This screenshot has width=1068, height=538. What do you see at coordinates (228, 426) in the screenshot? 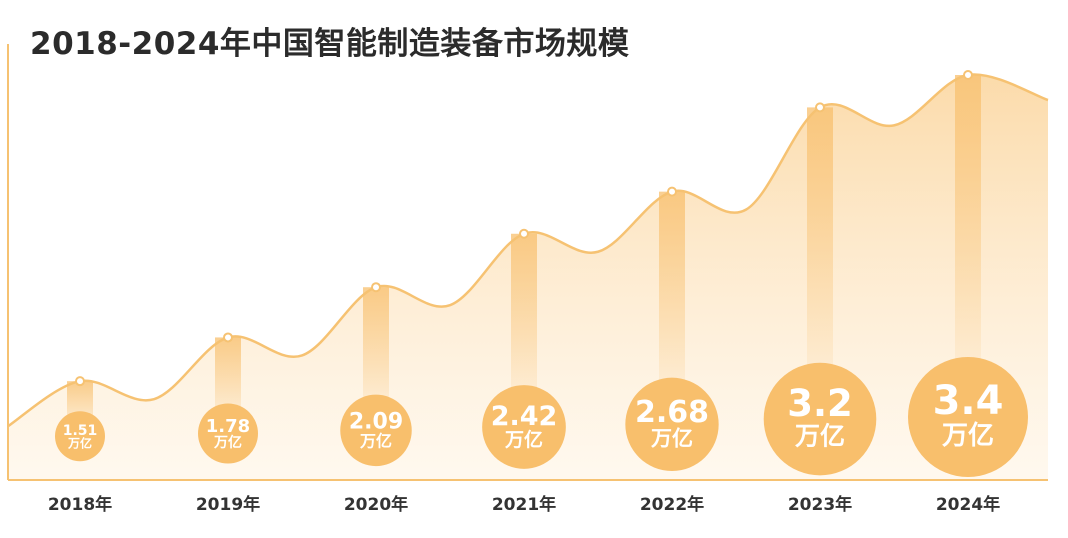
I see `data-label-value: 1.78` at bounding box center [228, 426].